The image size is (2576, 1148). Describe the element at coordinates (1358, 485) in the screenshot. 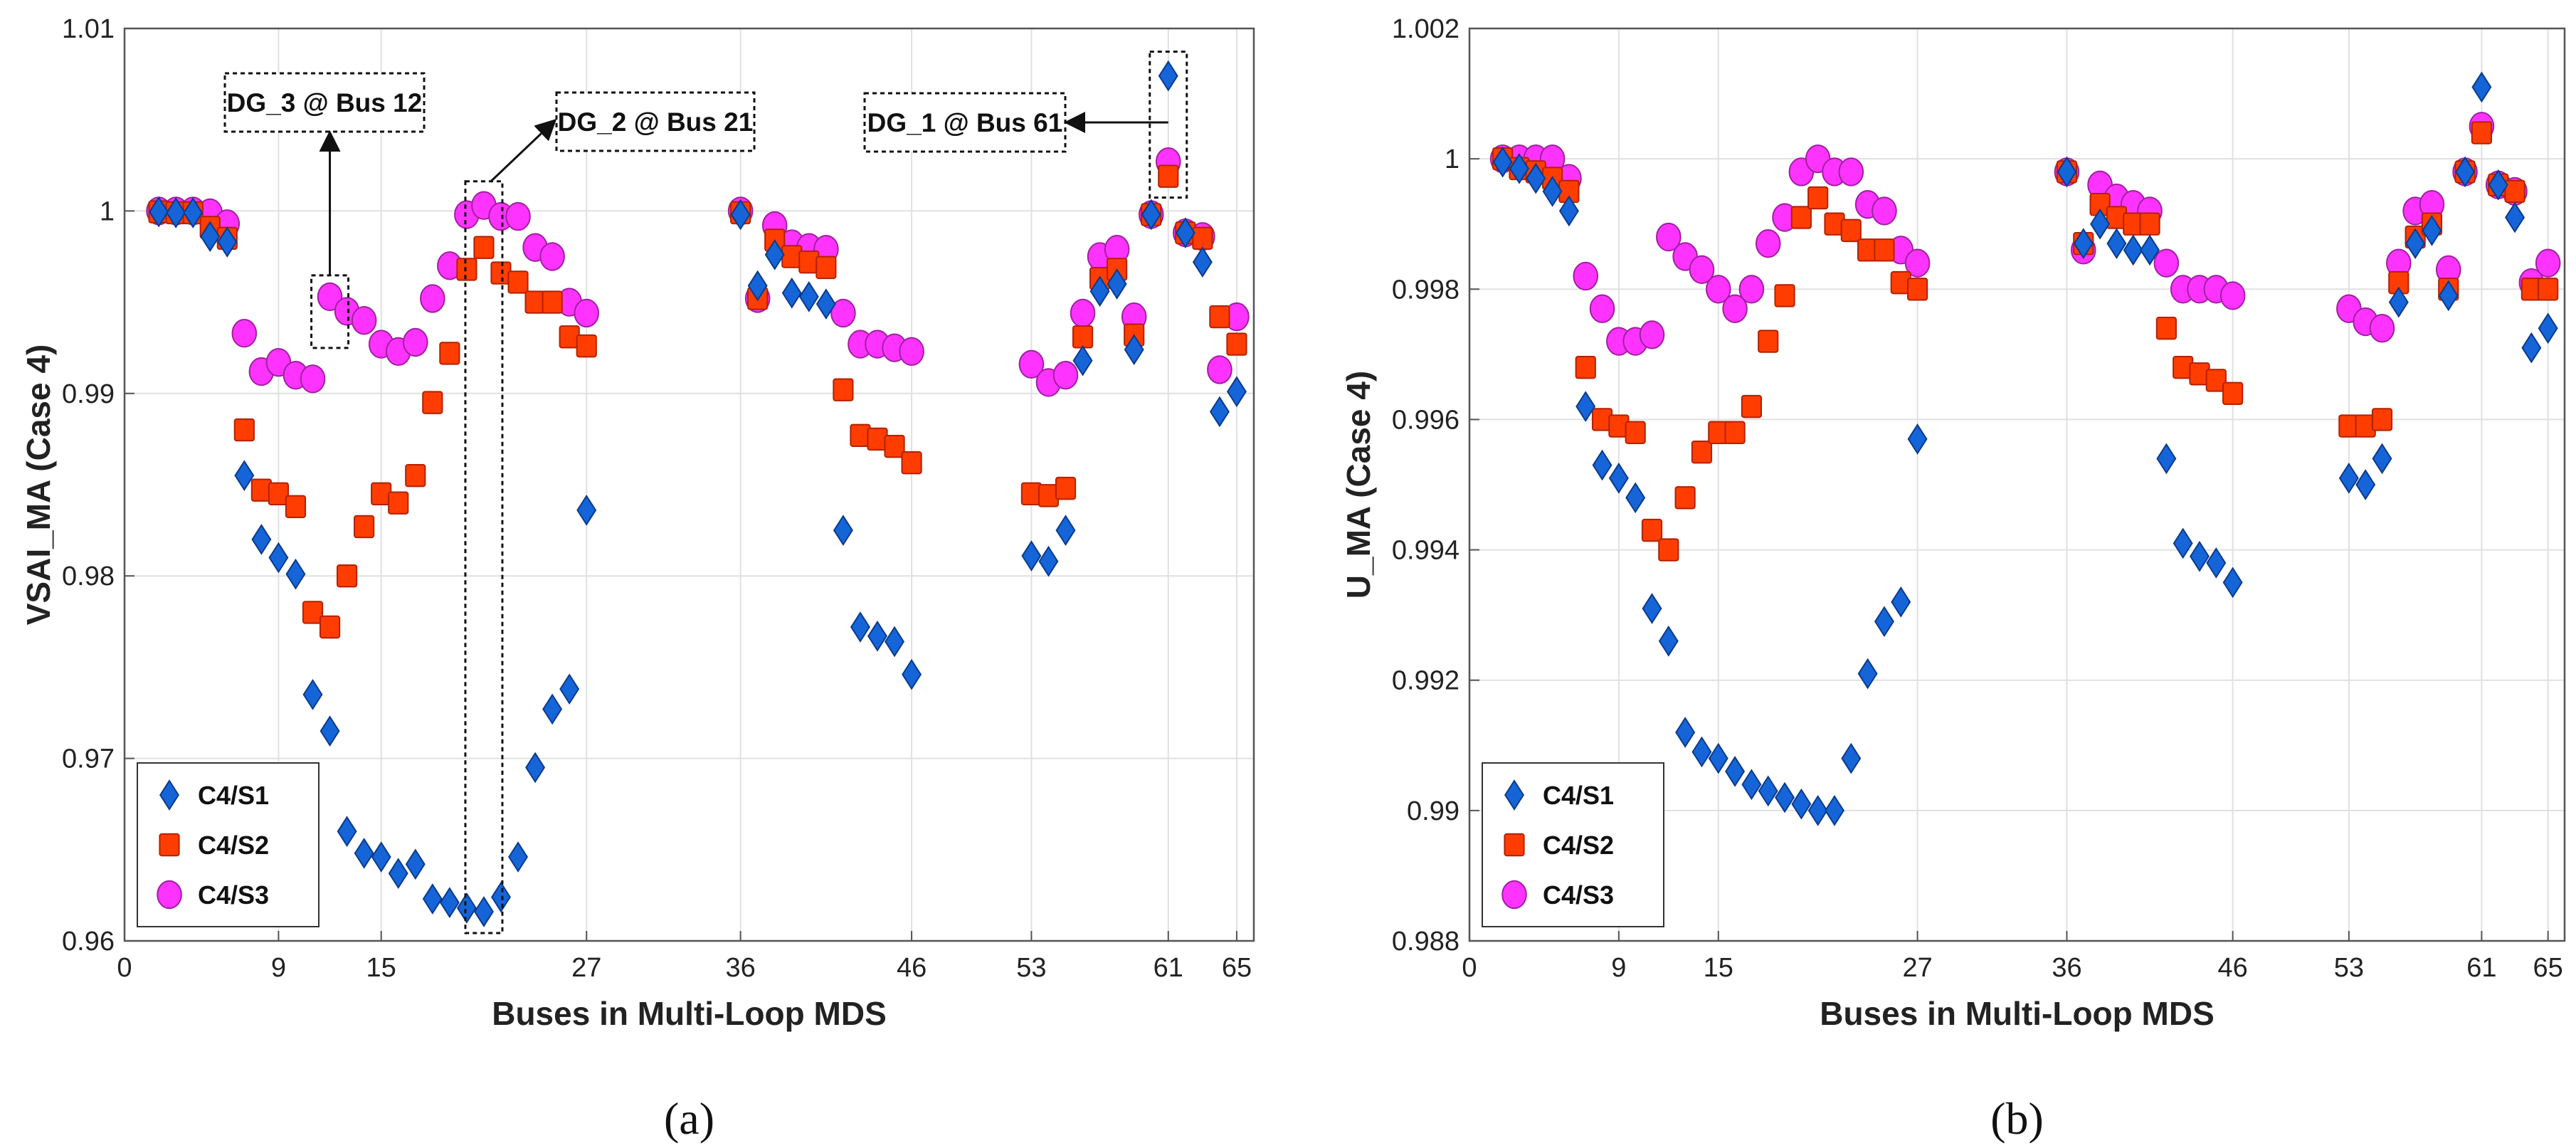

I see `y-axis-label: U_MA (Case 4)` at that location.